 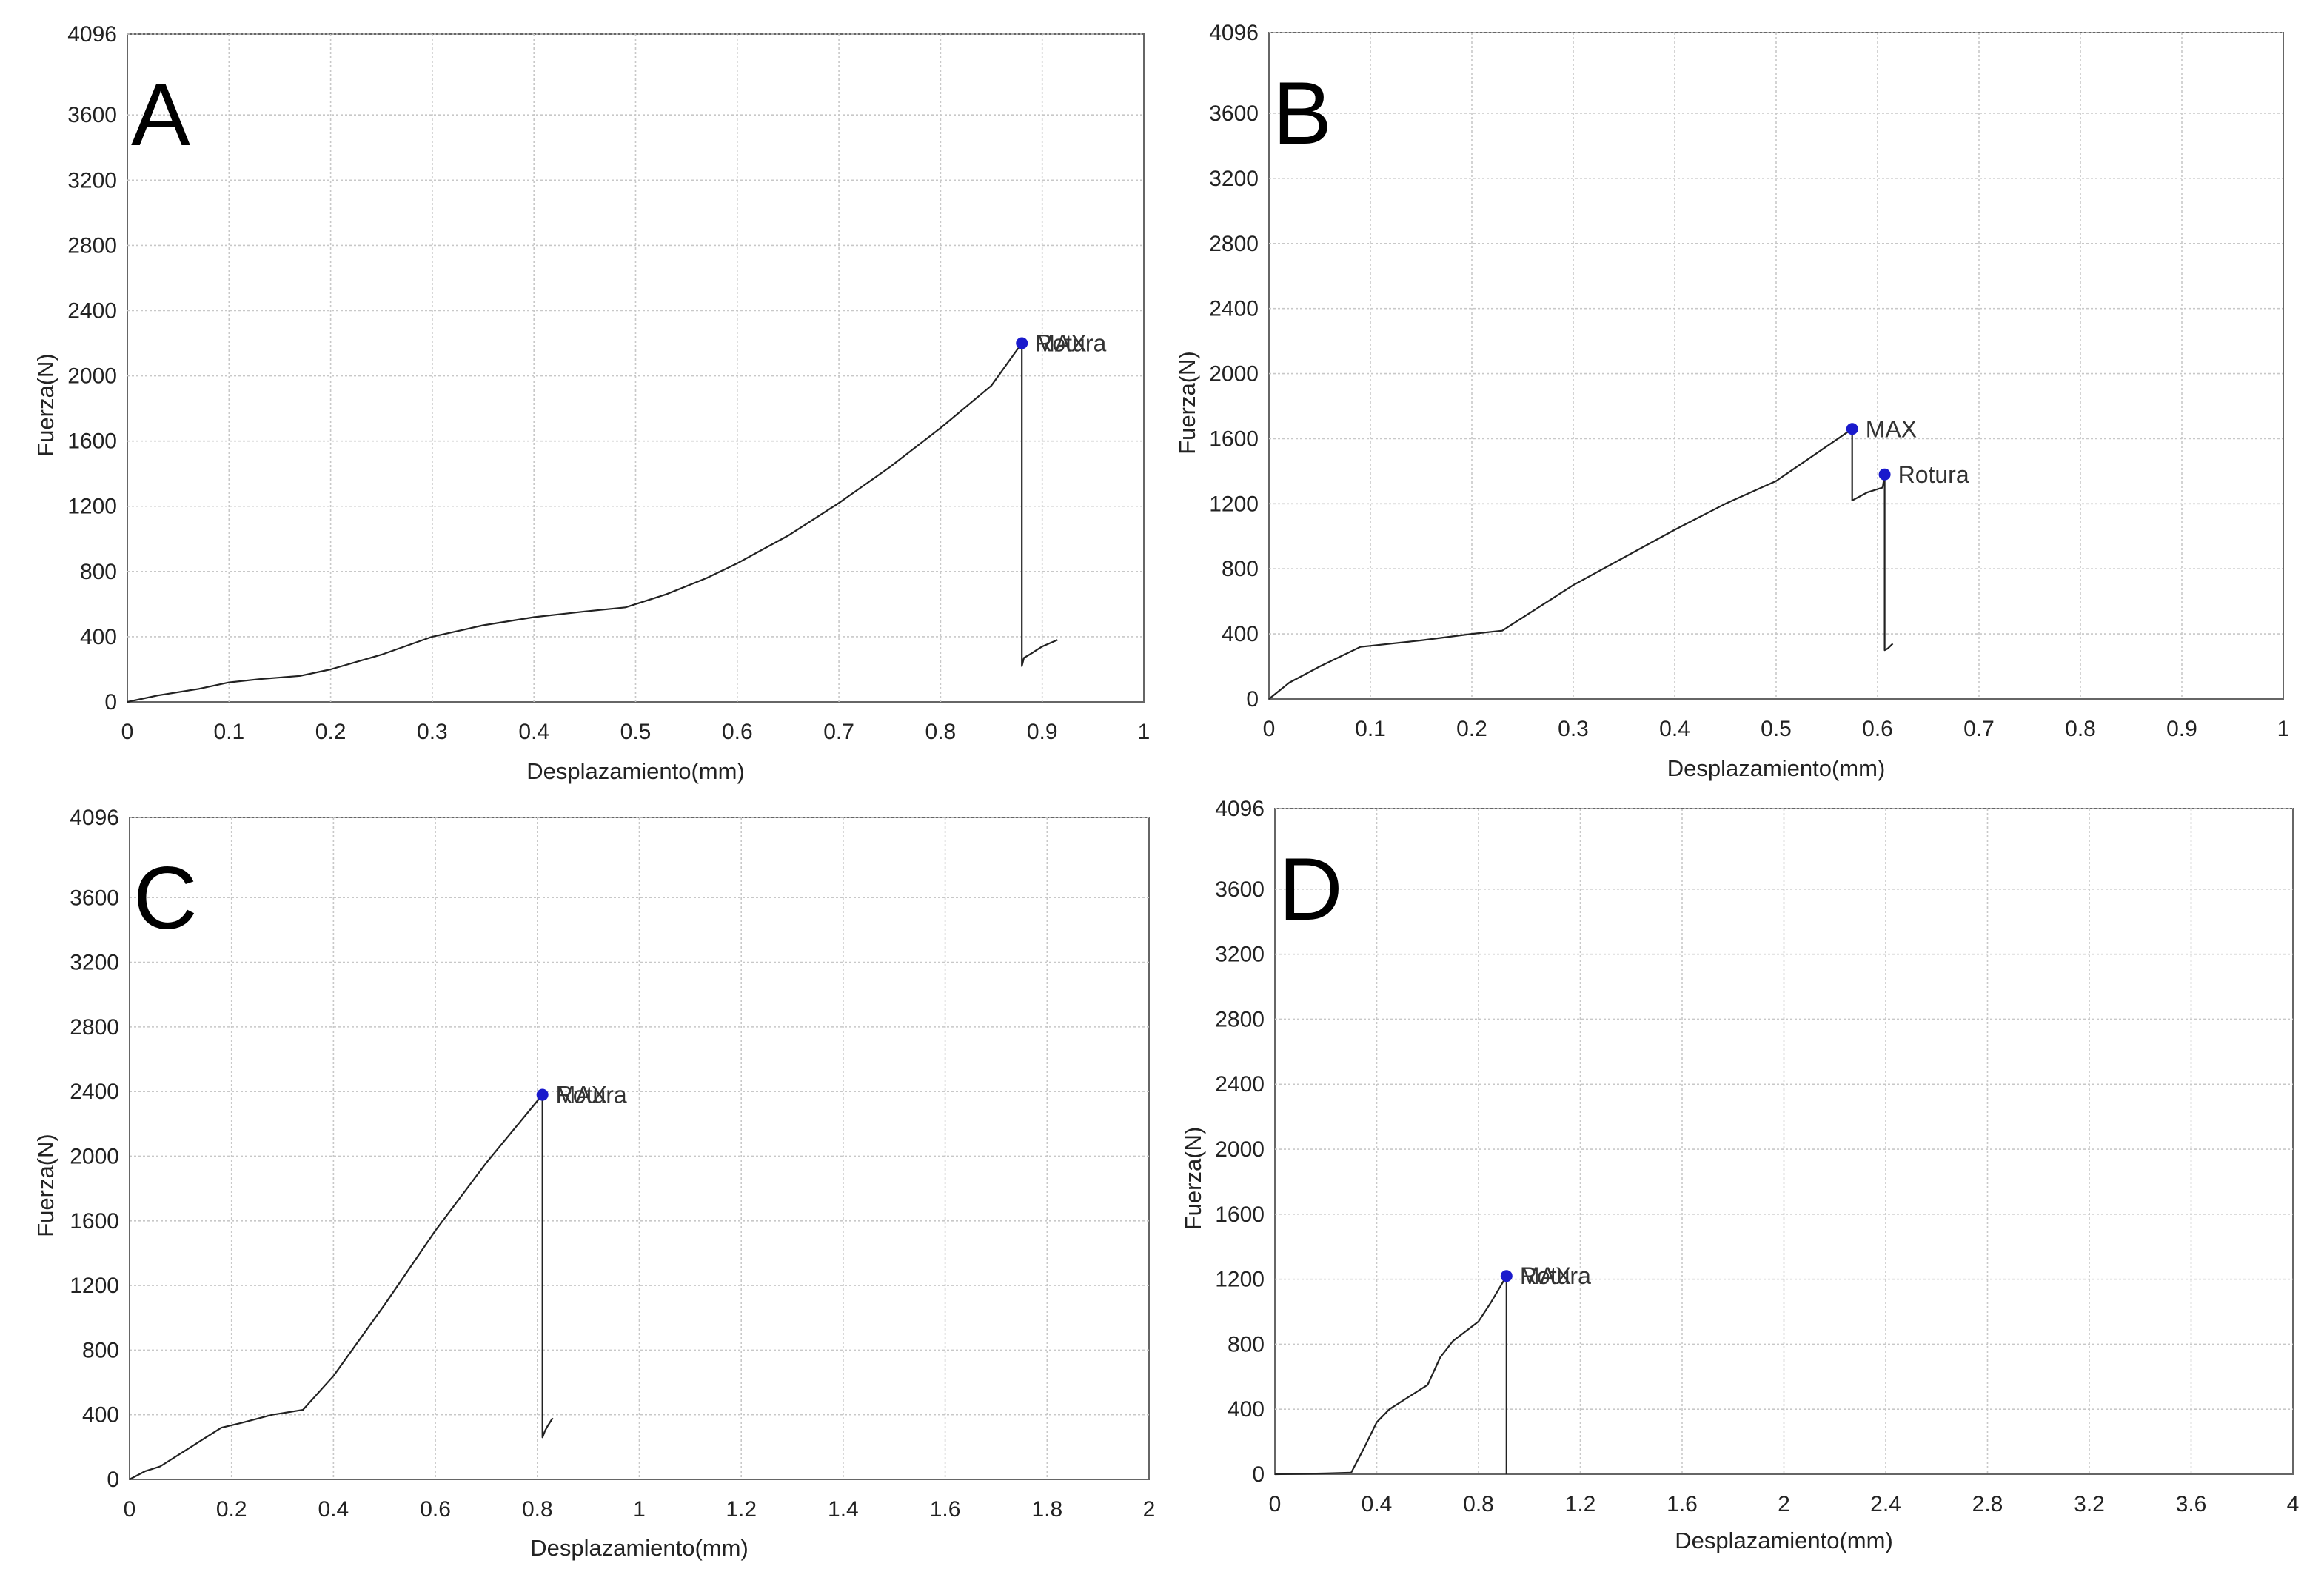 I want to click on panel-letter: B, so click(x=1302, y=113).